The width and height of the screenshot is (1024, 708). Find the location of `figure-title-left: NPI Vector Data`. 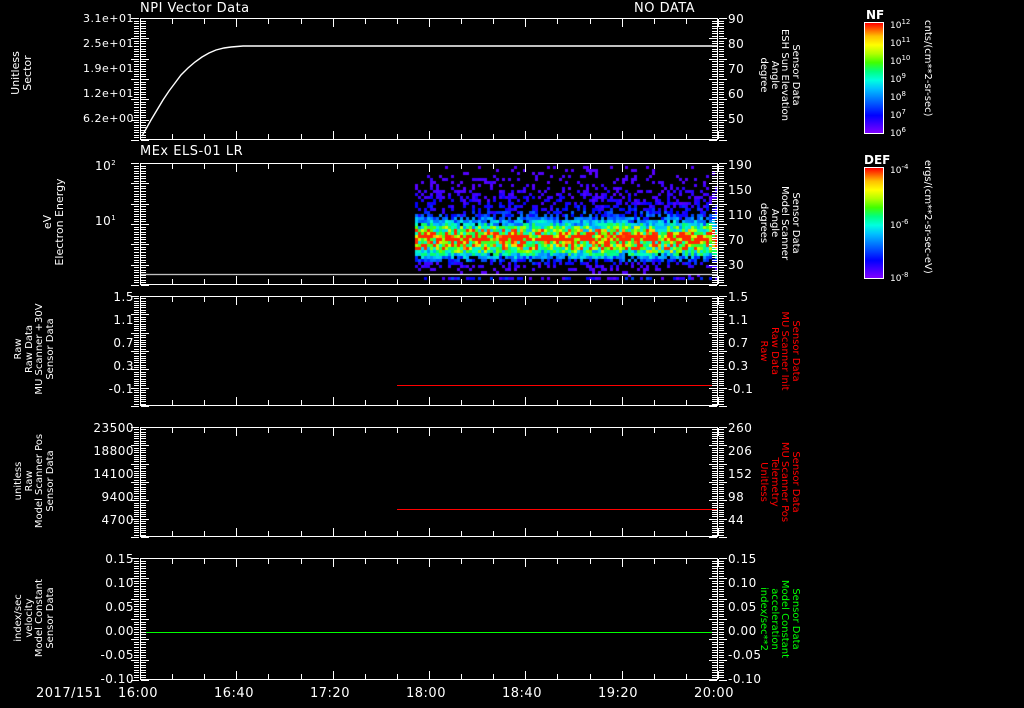

figure-title-left: NPI Vector Data is located at coordinates (195, 8).